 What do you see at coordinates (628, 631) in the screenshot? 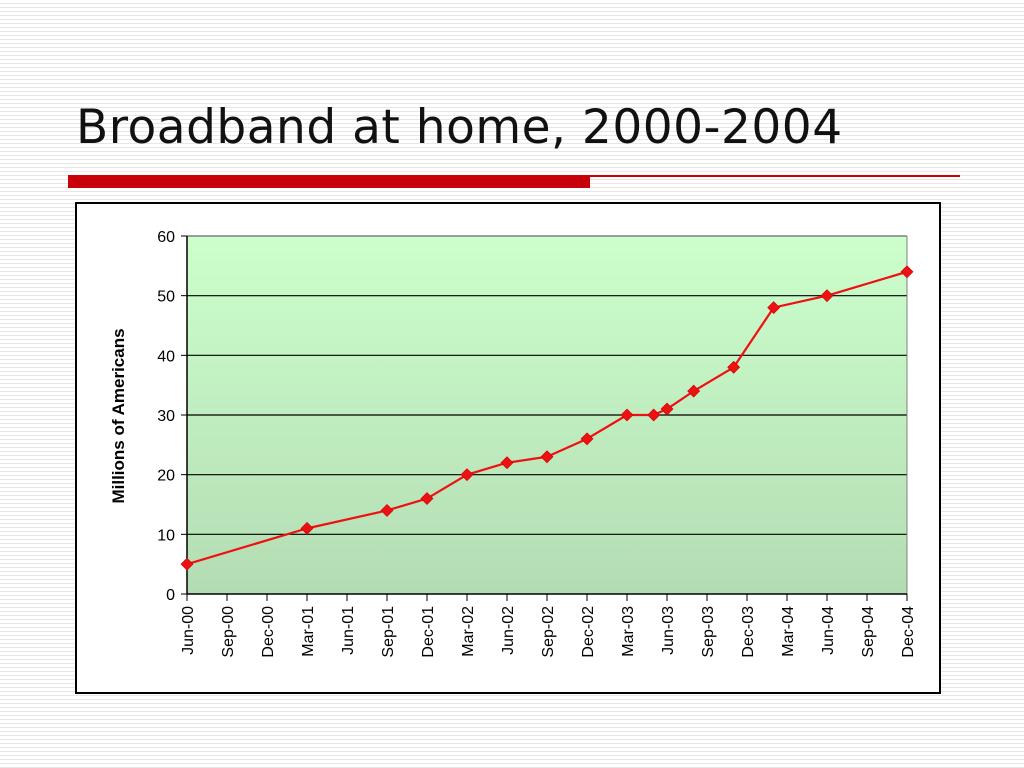
I see `x-tick-label: Mar-03` at bounding box center [628, 631].